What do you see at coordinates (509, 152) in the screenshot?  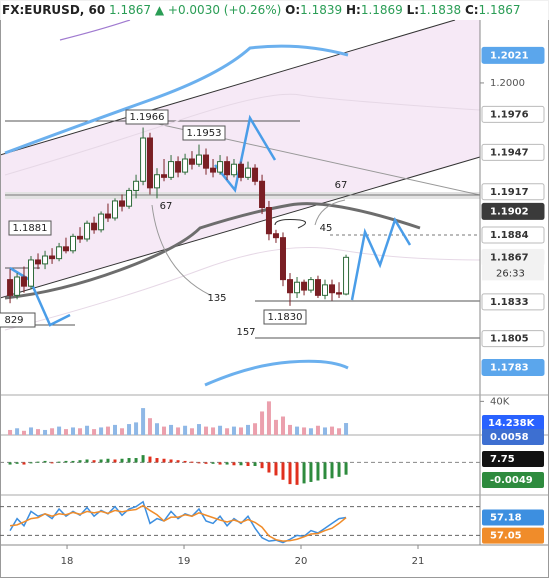 I see `price-label: 1.1947` at bounding box center [509, 152].